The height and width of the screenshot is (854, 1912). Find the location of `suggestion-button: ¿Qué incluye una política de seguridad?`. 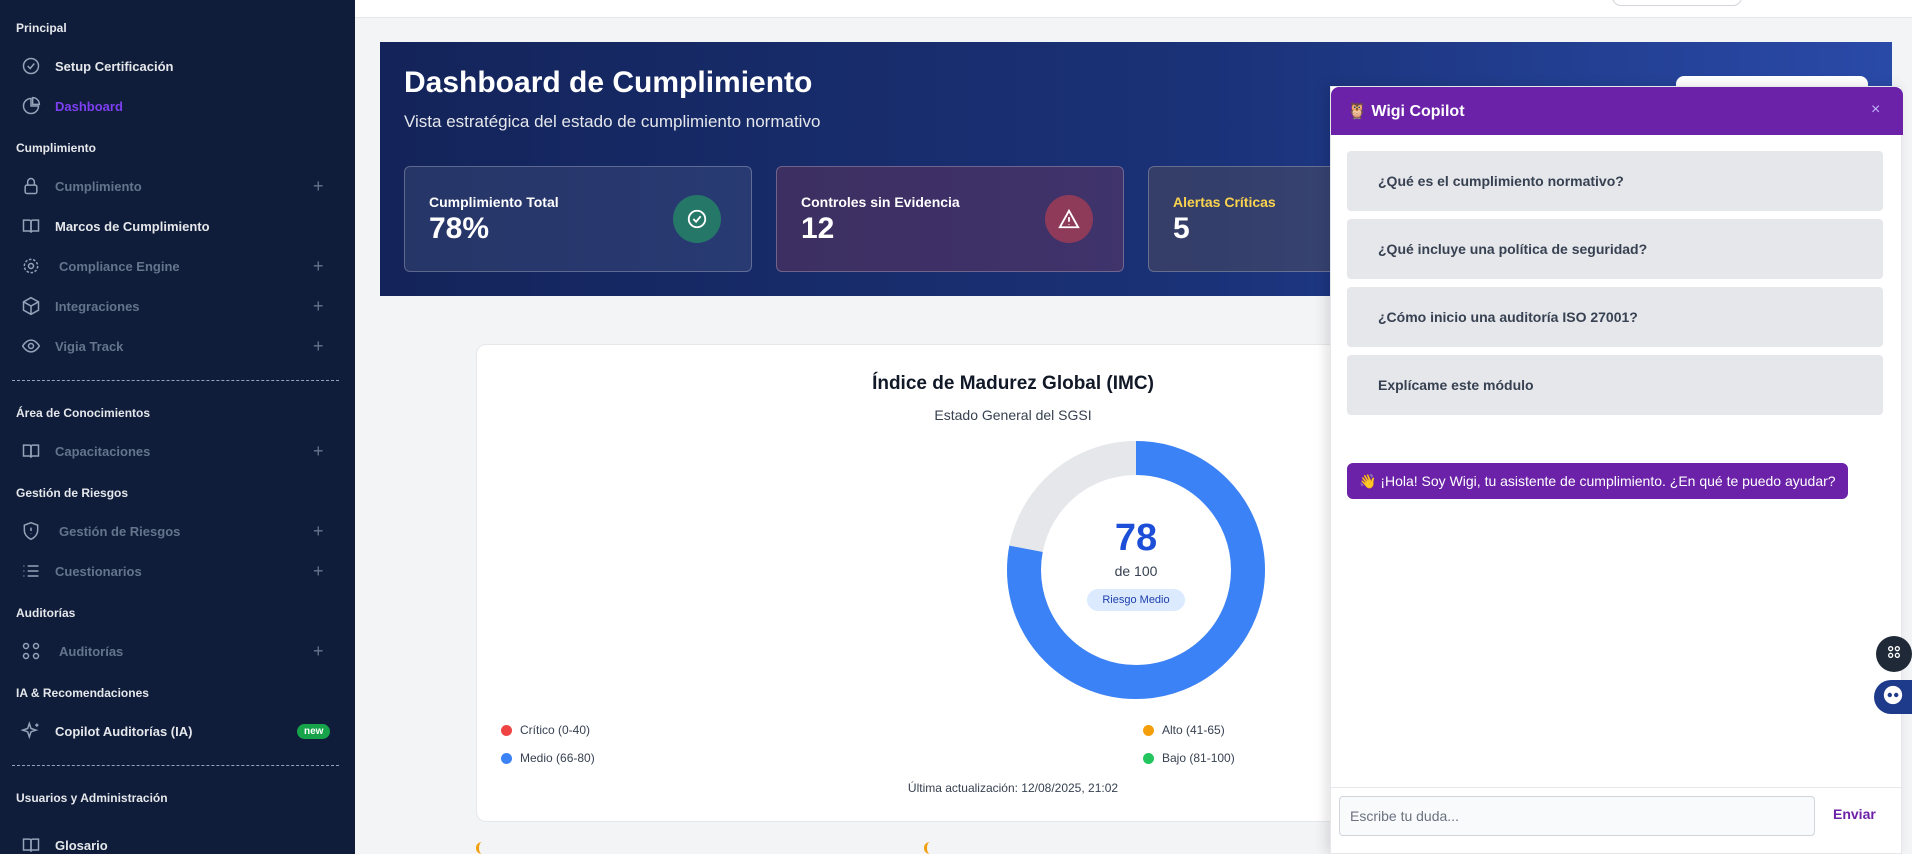

suggestion-button: ¿Qué incluye una política de seguridad? is located at coordinates (1615, 249).